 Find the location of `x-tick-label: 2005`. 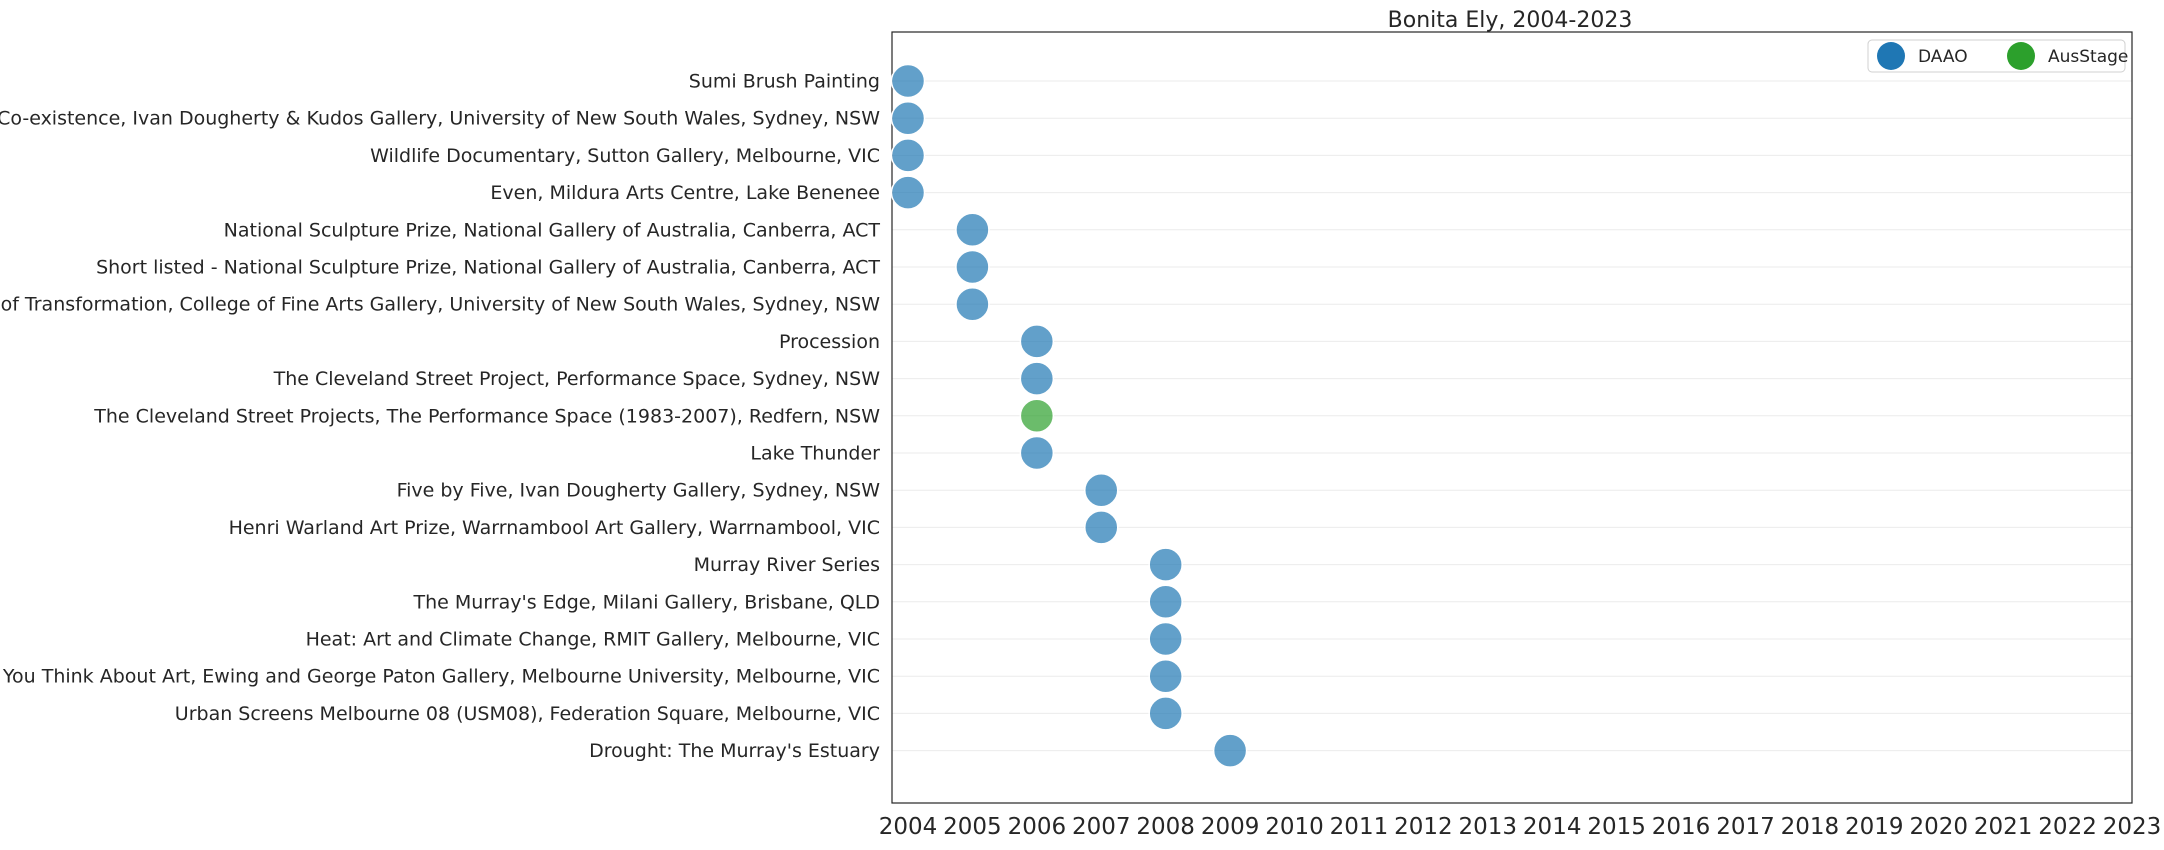

x-tick-label: 2005 is located at coordinates (972, 827).